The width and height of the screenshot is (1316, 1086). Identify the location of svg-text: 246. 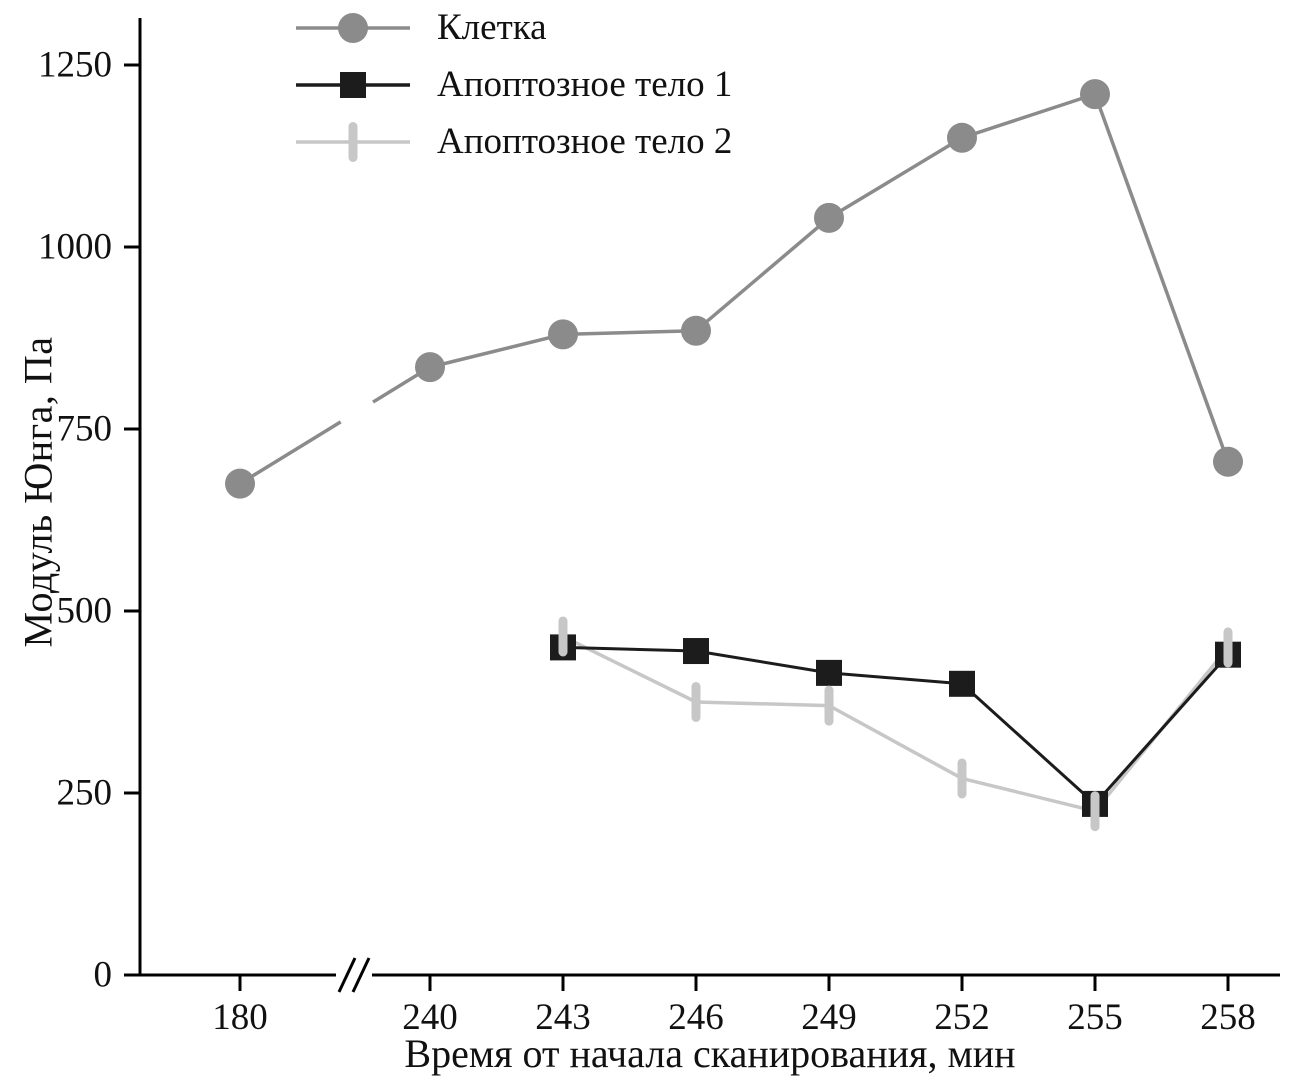
(696, 1017).